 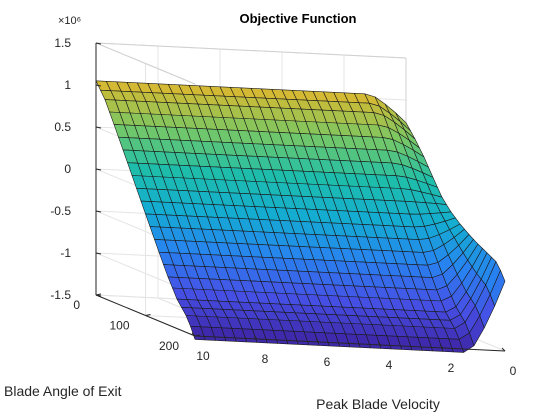 I want to click on x-tick-label: 10, so click(x=203, y=356).